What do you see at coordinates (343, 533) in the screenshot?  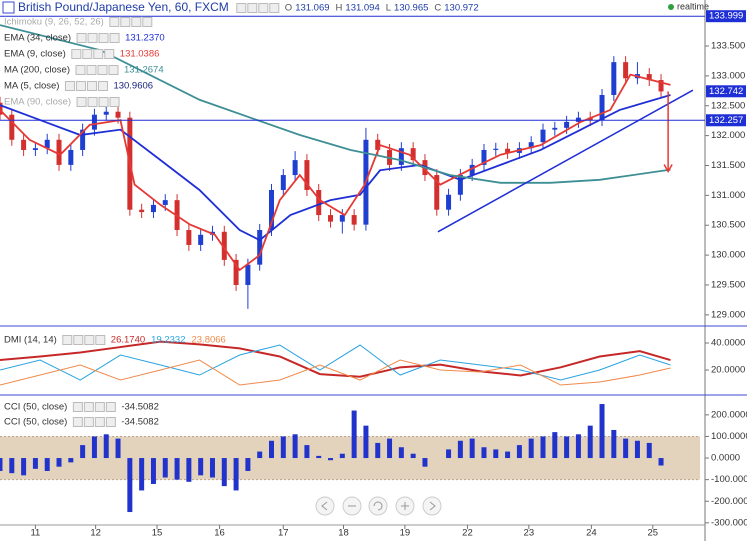 I see `x-tick-label: 18` at bounding box center [343, 533].